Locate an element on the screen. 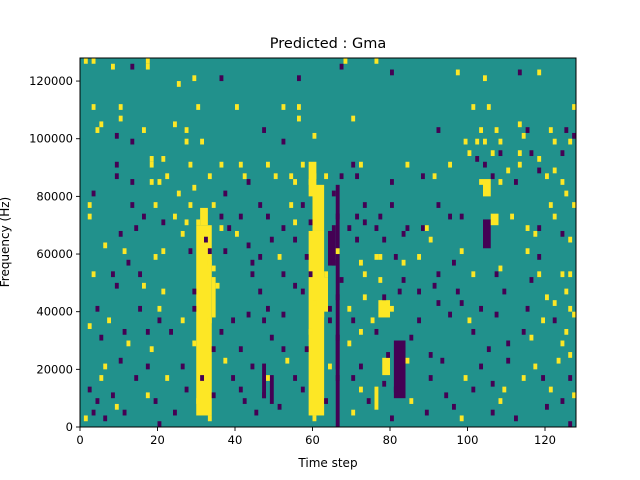 The image size is (640, 480). x-tick-label: 0 is located at coordinates (79, 440).